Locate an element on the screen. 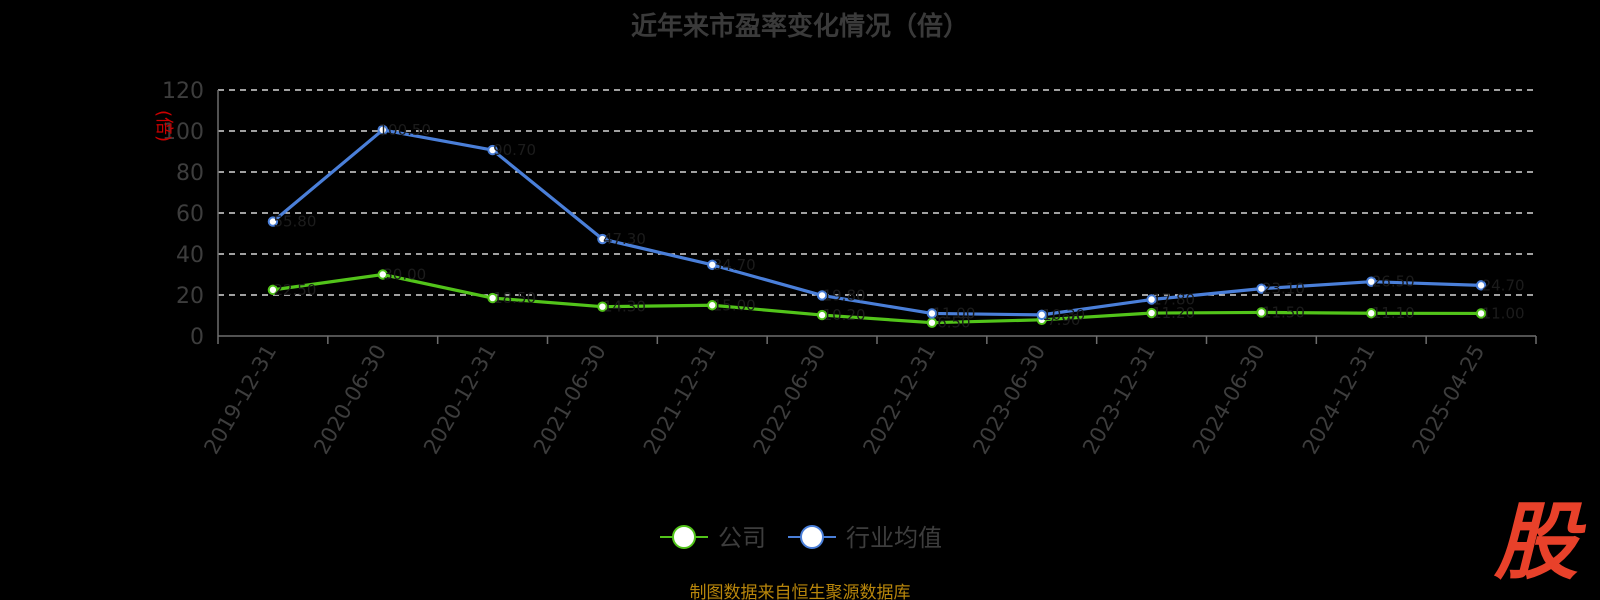  data-label-series-1: 23.10 is located at coordinates (1283, 289).